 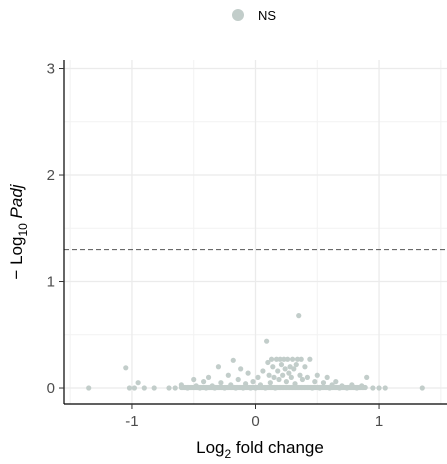 What do you see at coordinates (267, 15) in the screenshot?
I see `legend-label-ns: NS` at bounding box center [267, 15].